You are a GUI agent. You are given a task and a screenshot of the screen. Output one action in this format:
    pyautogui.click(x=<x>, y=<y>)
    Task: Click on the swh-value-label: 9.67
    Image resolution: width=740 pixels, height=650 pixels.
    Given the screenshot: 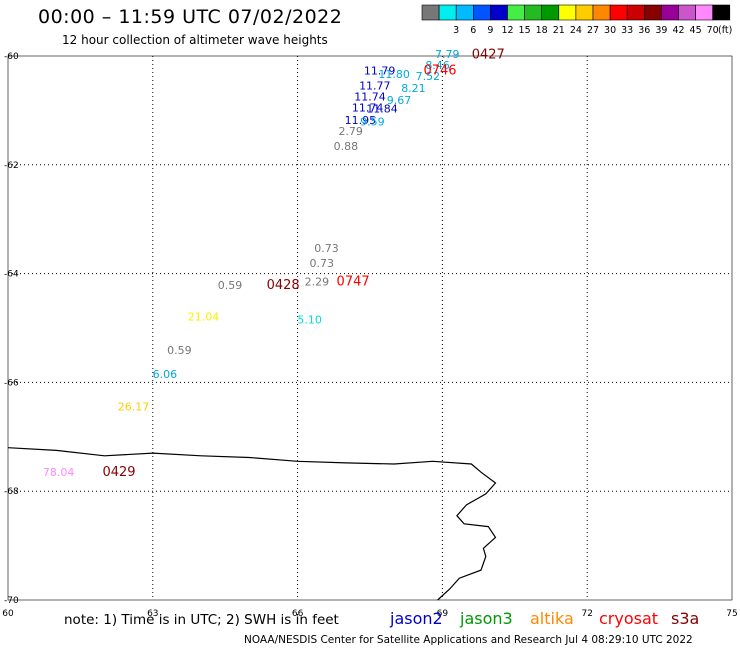 What is the action you would take?
    pyautogui.click(x=399, y=100)
    